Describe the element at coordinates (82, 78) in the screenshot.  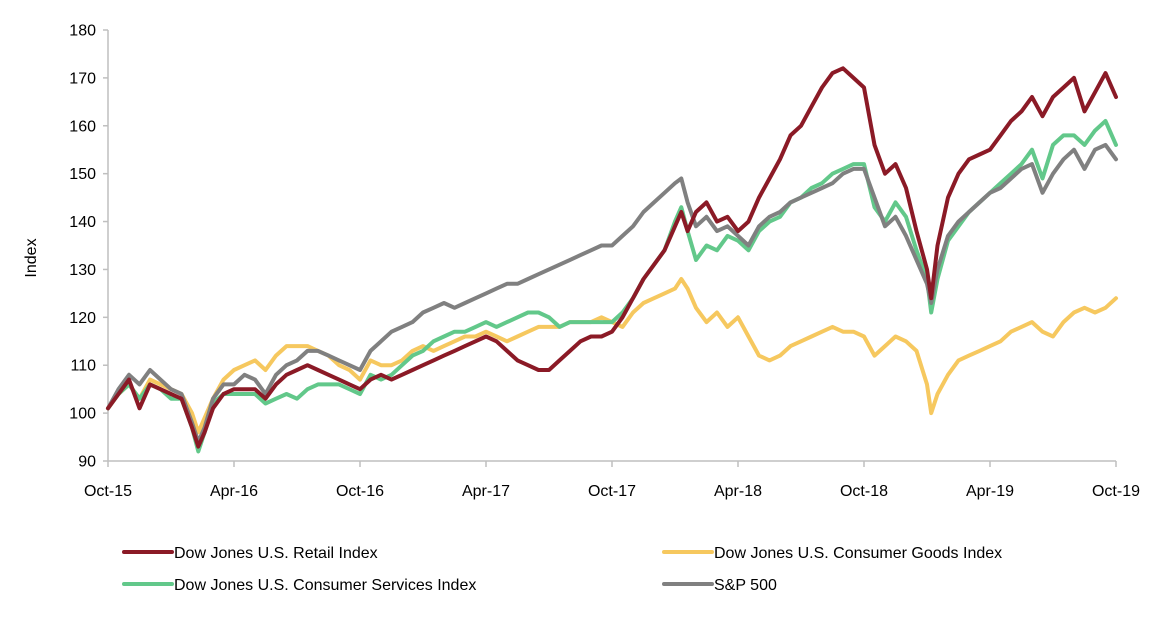
I see `y-tick-label: 170` at that location.